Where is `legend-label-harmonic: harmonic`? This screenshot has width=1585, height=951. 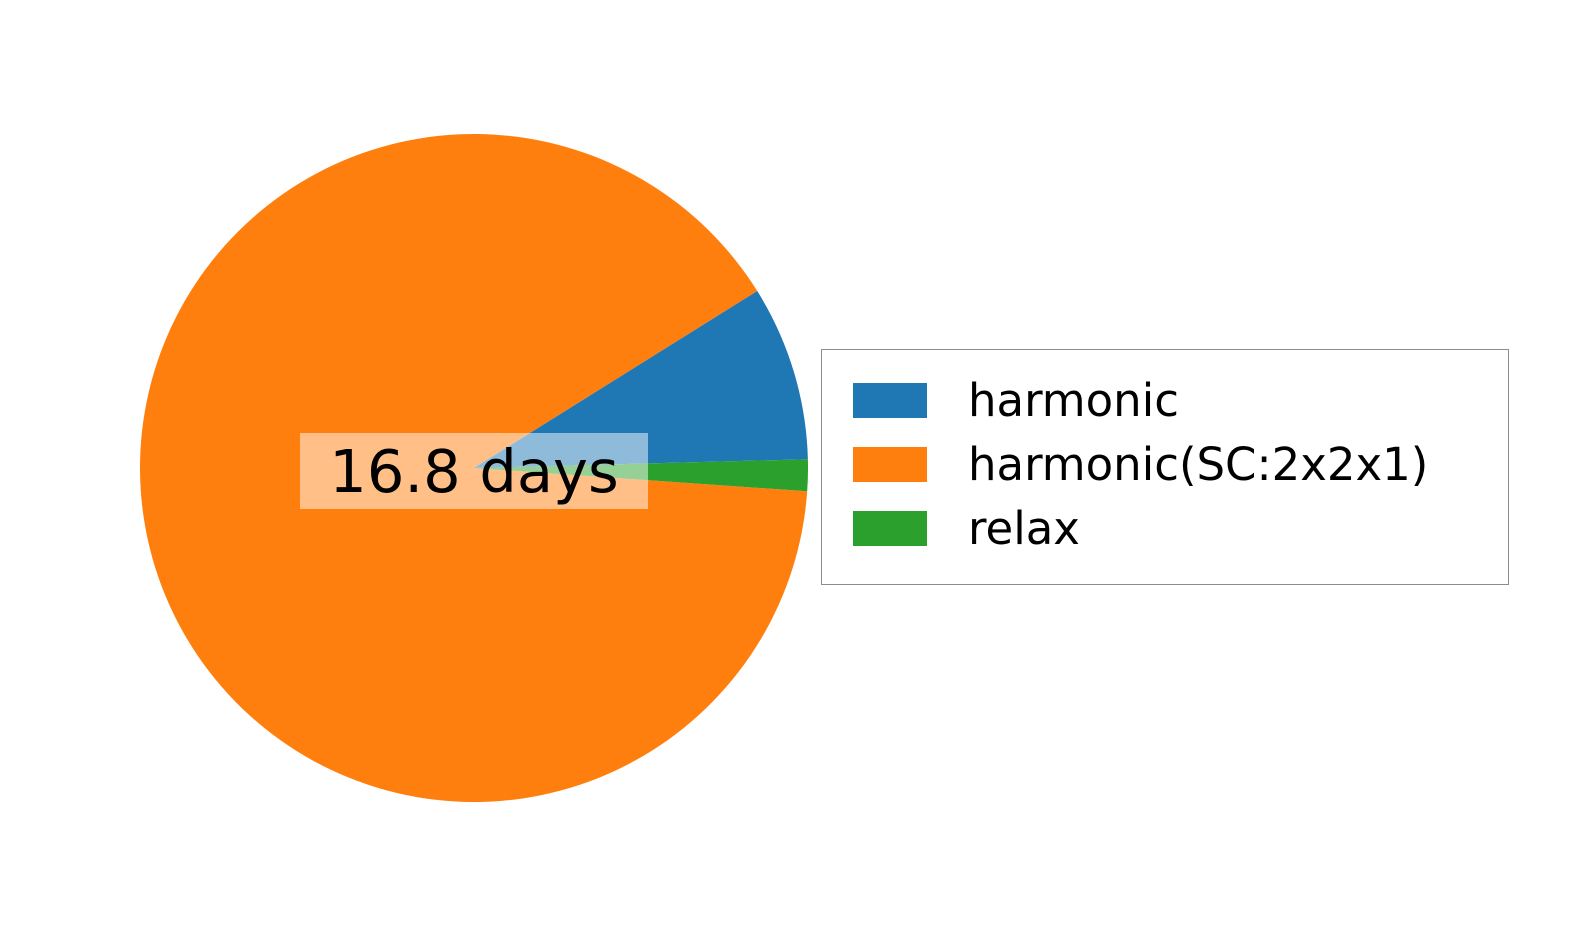
legend-label-harmonic: harmonic is located at coordinates (1073, 400).